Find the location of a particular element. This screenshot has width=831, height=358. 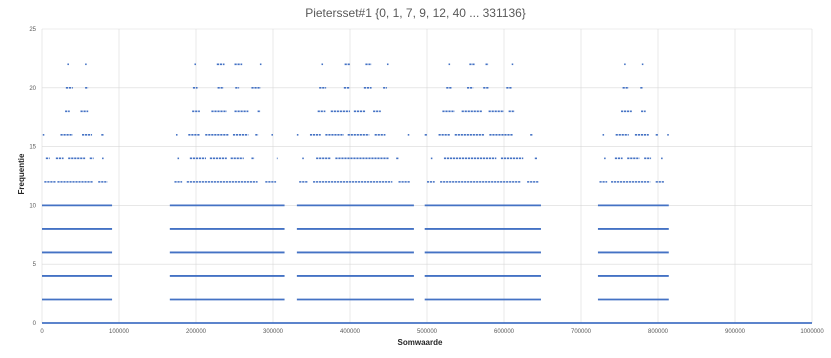

x-tick-label: 1000000 is located at coordinates (812, 332).